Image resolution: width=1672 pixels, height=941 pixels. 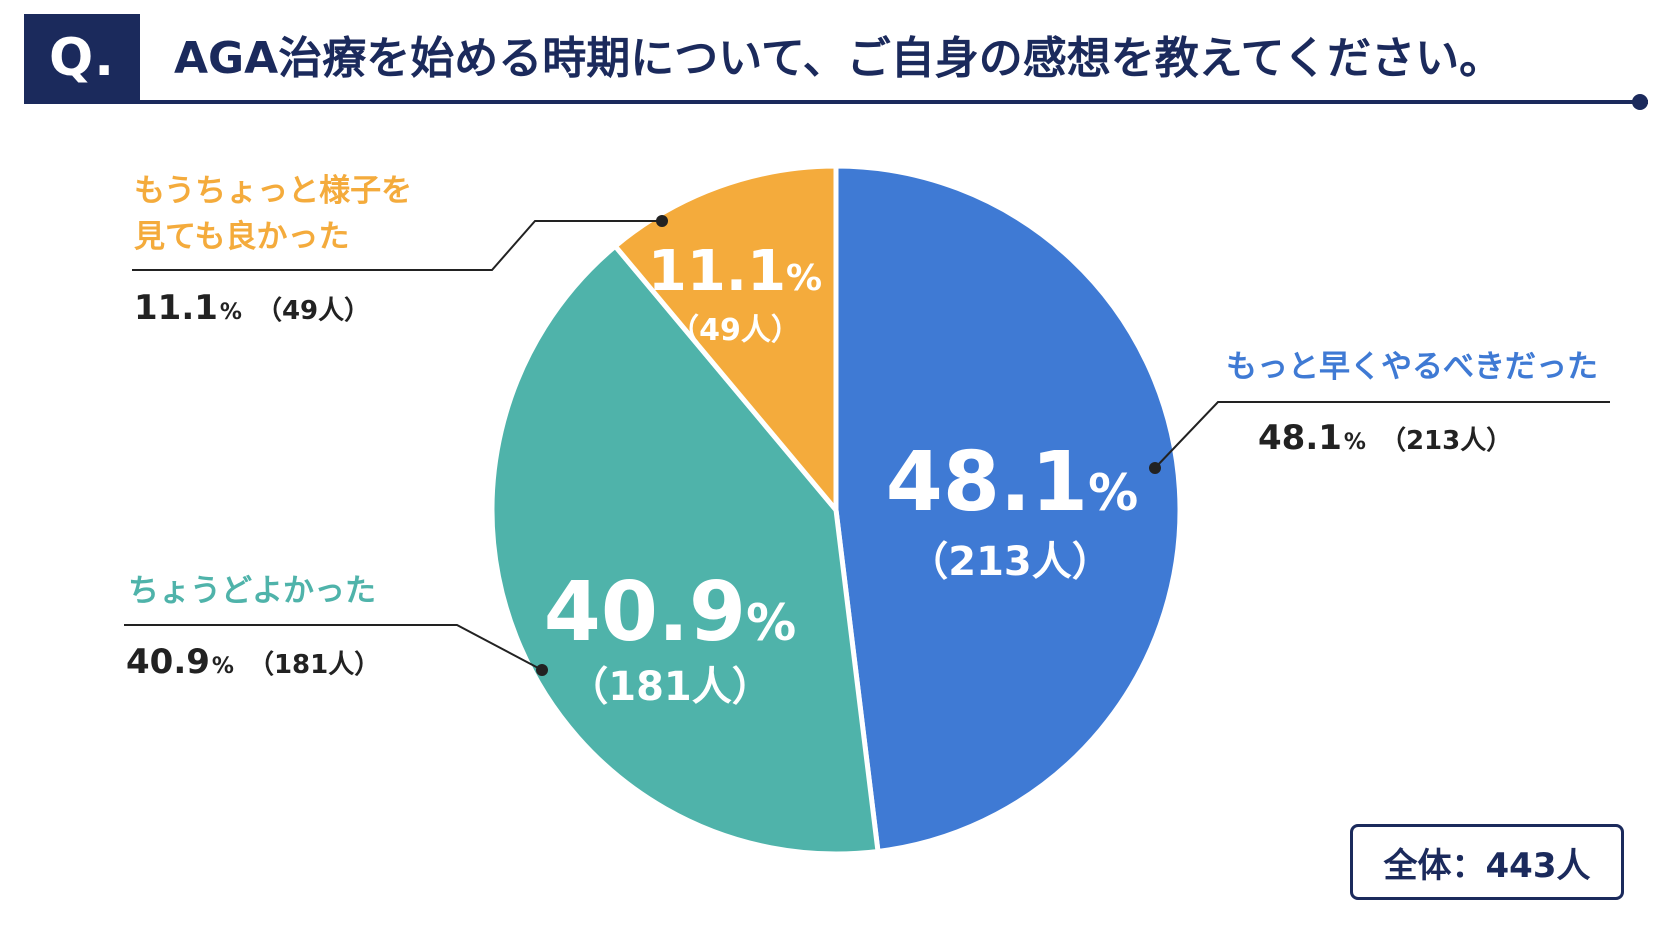 What do you see at coordinates (1640, 102) in the screenshot?
I see `underline-dot` at bounding box center [1640, 102].